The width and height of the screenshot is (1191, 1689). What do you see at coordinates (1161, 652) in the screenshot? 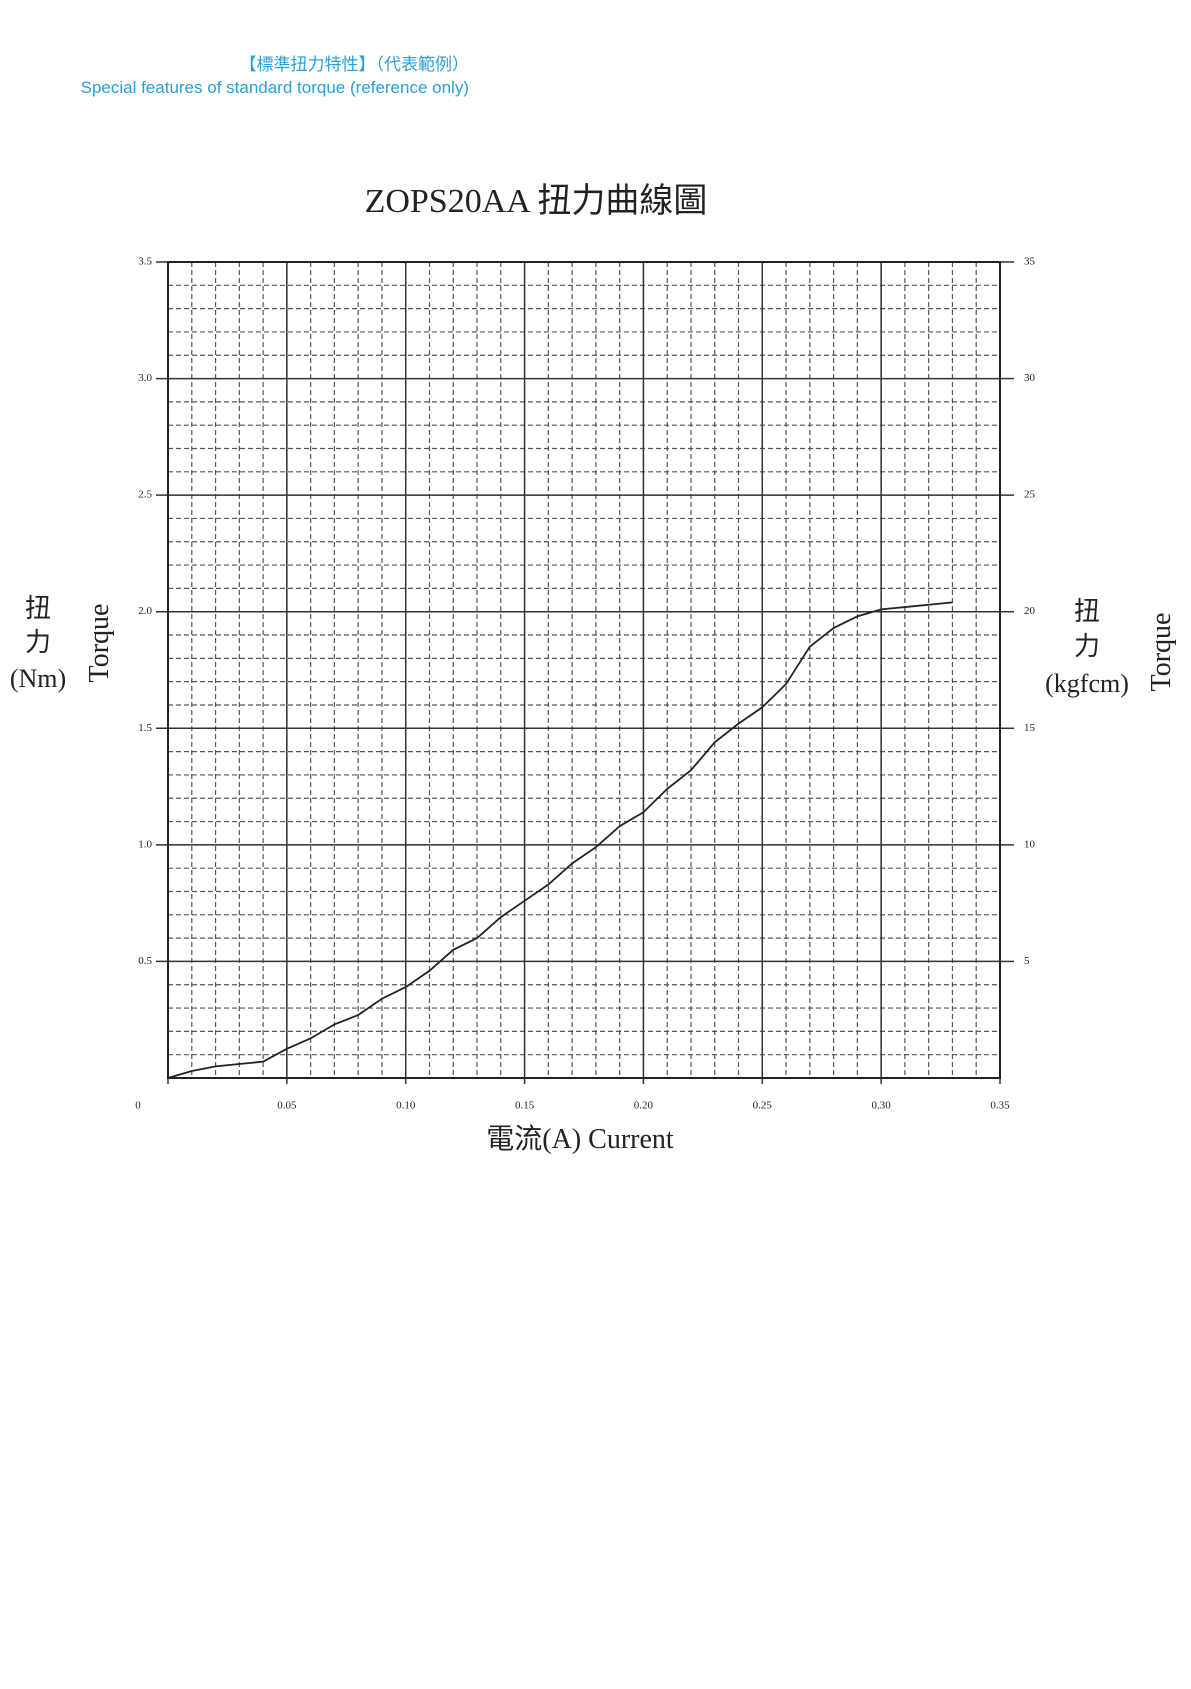
I see `y2-axis-label: Torque` at bounding box center [1161, 652].